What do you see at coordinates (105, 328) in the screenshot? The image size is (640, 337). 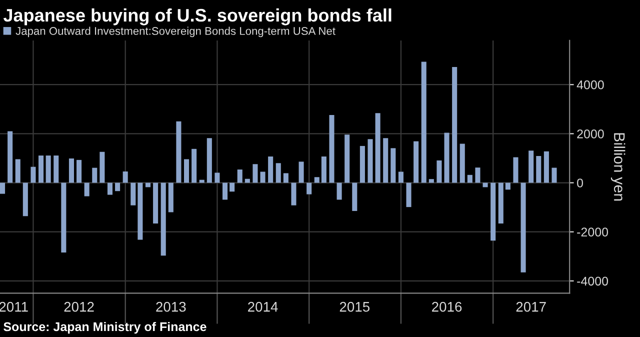 I see `source-note: Source: Japan Ministry of Finance` at bounding box center [105, 328].